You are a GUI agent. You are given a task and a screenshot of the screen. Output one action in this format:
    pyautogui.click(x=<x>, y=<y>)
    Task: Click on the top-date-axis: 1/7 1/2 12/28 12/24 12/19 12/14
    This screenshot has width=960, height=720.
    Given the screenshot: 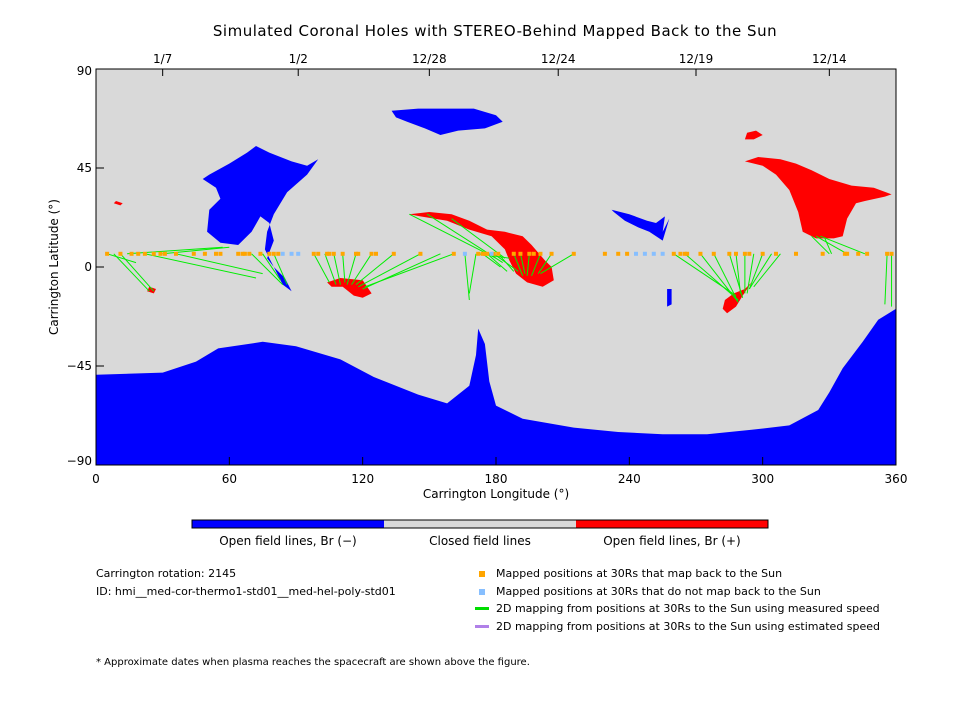 What is the action you would take?
    pyautogui.click(x=500, y=64)
    